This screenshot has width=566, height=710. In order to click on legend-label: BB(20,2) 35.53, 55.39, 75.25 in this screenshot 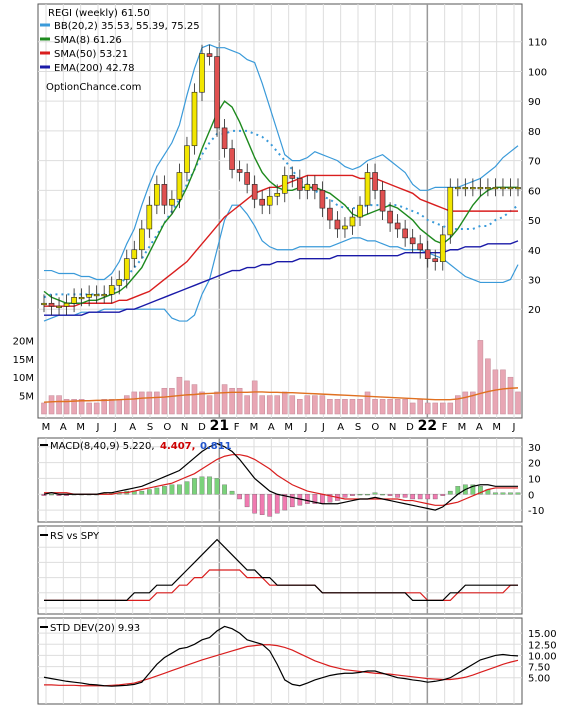, I will do `click(127, 26)`.